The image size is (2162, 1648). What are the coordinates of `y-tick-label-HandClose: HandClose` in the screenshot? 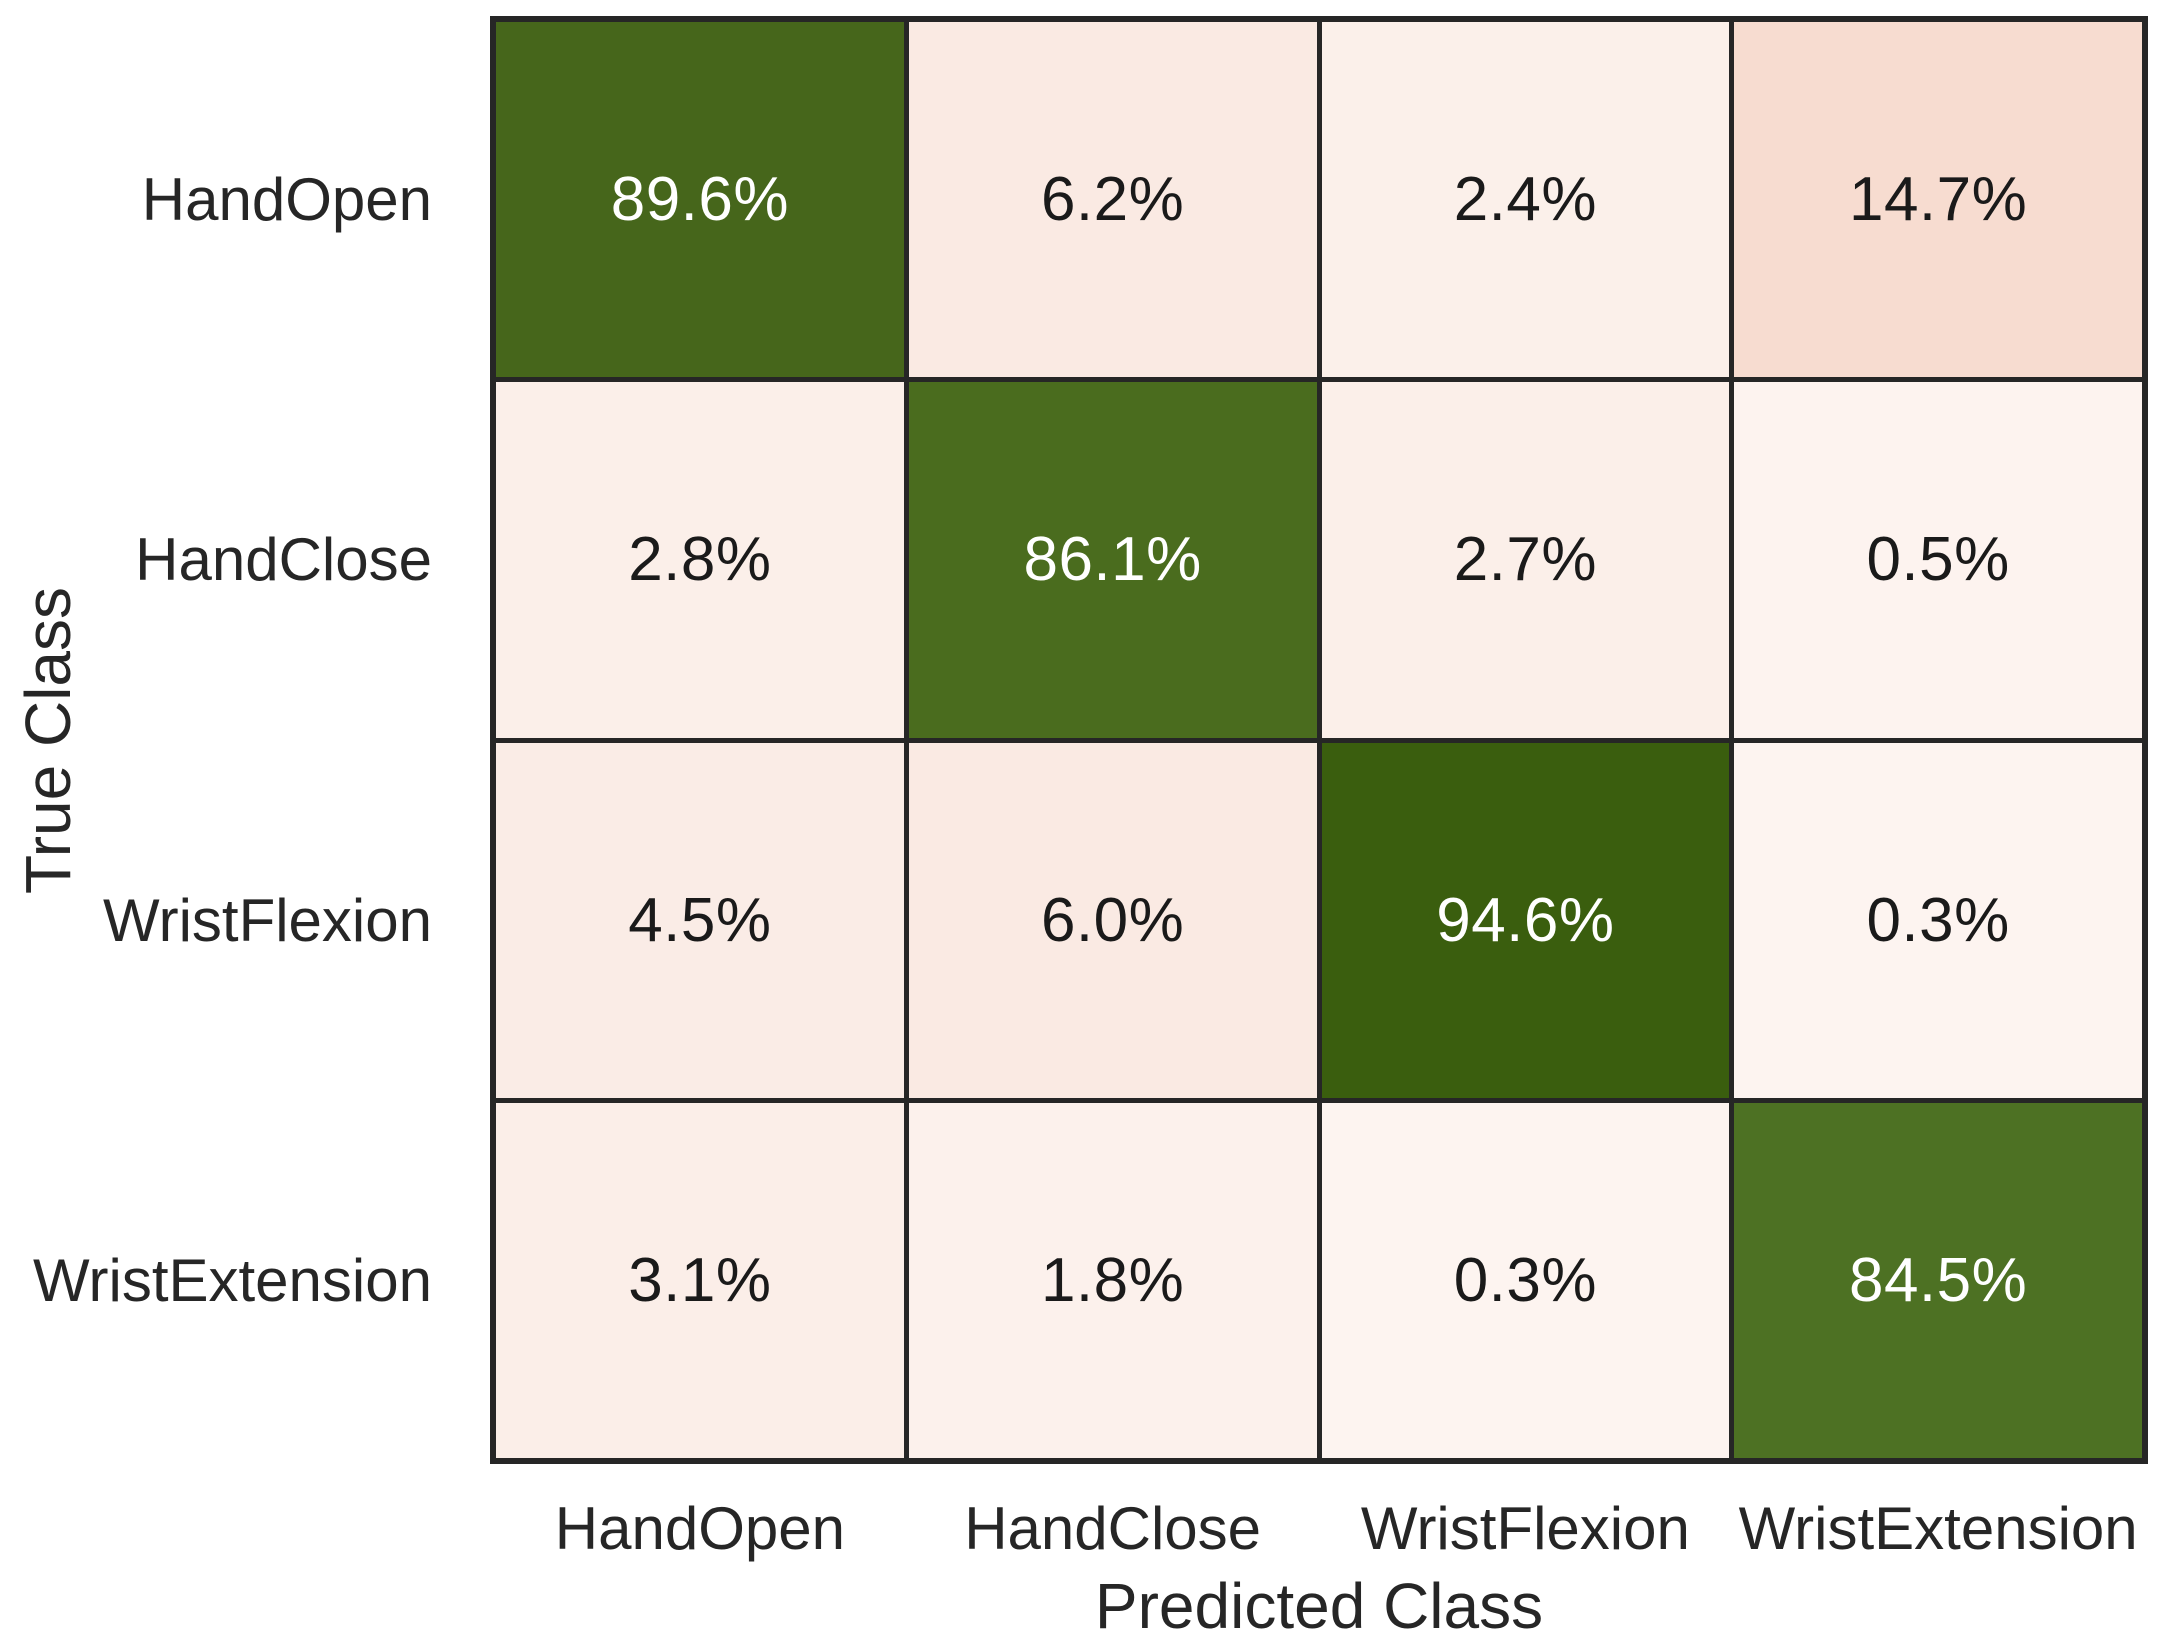 It's located at (283, 560).